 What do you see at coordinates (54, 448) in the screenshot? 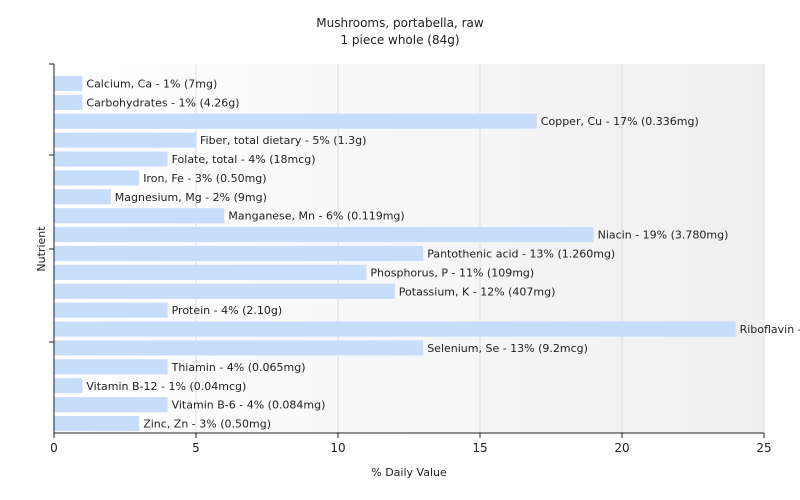
I see `x-tick-label-0: 0` at bounding box center [54, 448].